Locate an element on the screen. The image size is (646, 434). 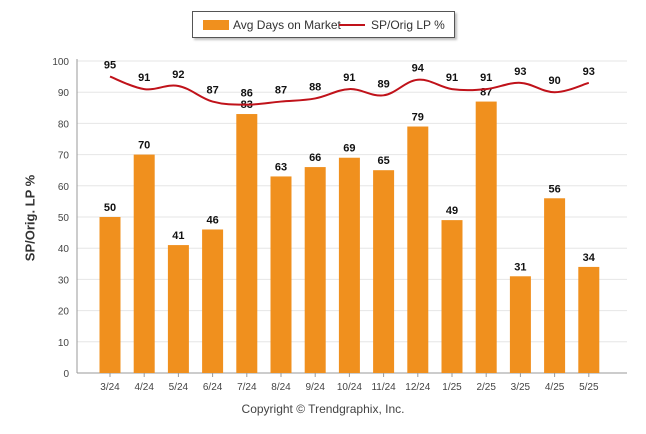
y-axis-label: SP/Orig. LP % is located at coordinates (30, 218).